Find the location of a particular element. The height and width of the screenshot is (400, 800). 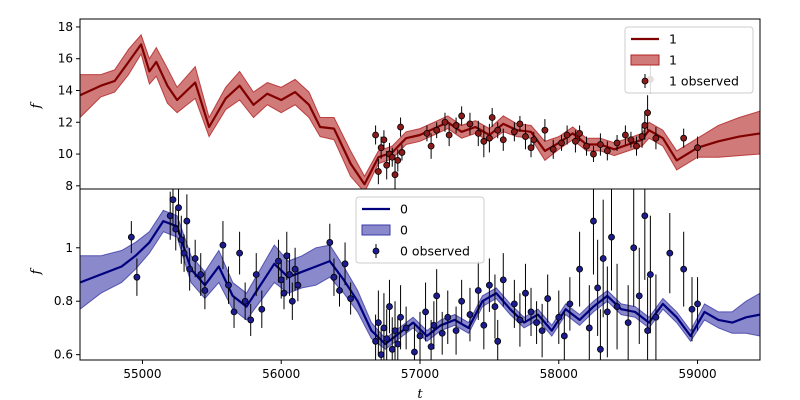

top-legend-box is located at coordinates (689, 60).